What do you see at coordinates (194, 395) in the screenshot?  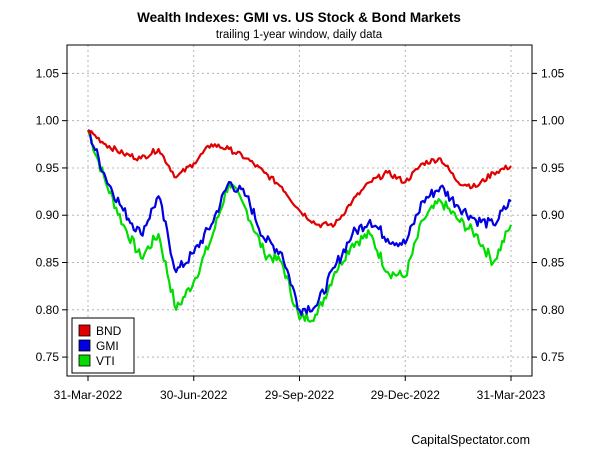 I see `x-tick-label-1: 30-Jun-2022` at bounding box center [194, 395].